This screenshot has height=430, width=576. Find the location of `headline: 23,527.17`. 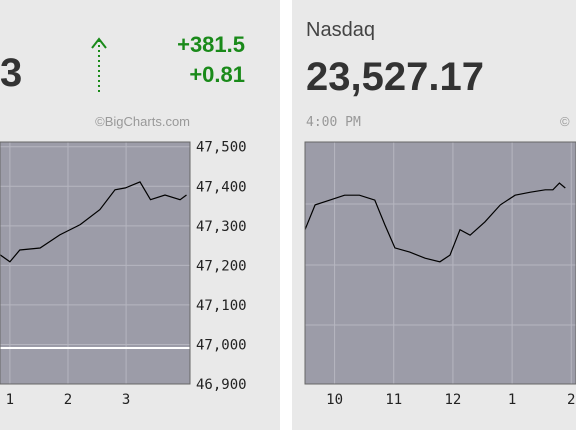

headline: 23,527.17 is located at coordinates (395, 77).